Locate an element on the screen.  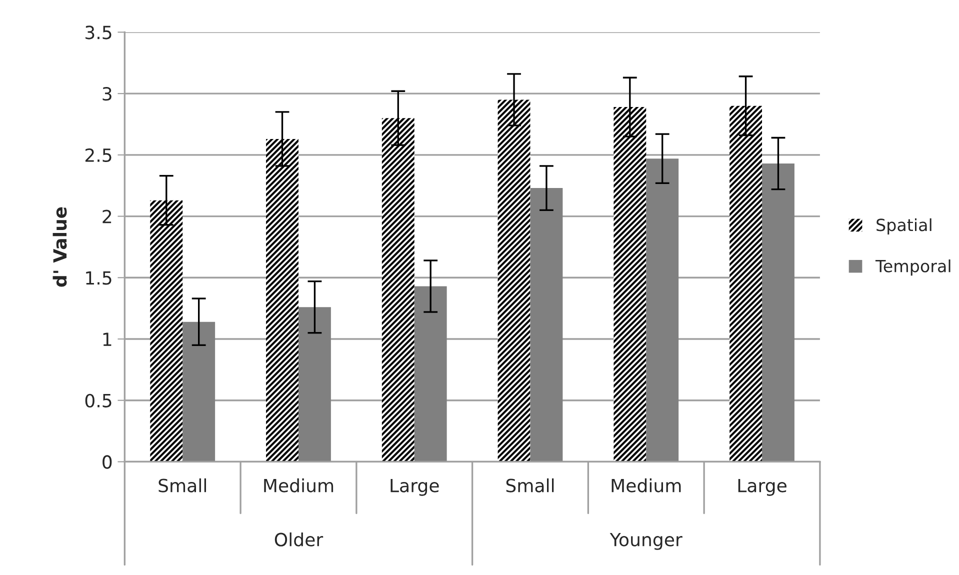
y-tick-label: 3 is located at coordinates (107, 94).